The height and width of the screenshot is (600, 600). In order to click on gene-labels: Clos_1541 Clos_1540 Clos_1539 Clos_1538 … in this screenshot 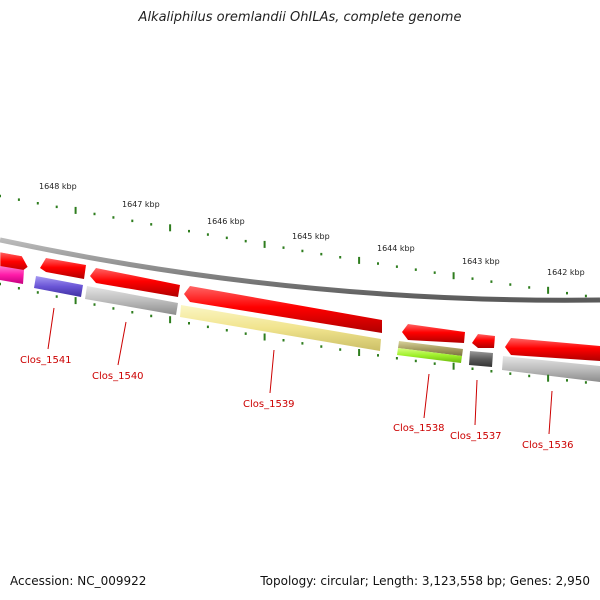, I will do `click(297, 403)`.